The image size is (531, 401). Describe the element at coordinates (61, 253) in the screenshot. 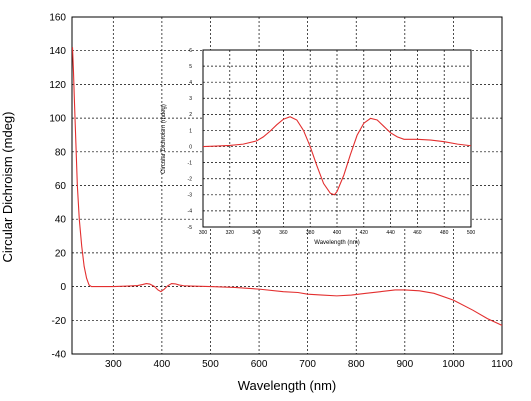

I see `main-y-tick-label: 20` at that location.